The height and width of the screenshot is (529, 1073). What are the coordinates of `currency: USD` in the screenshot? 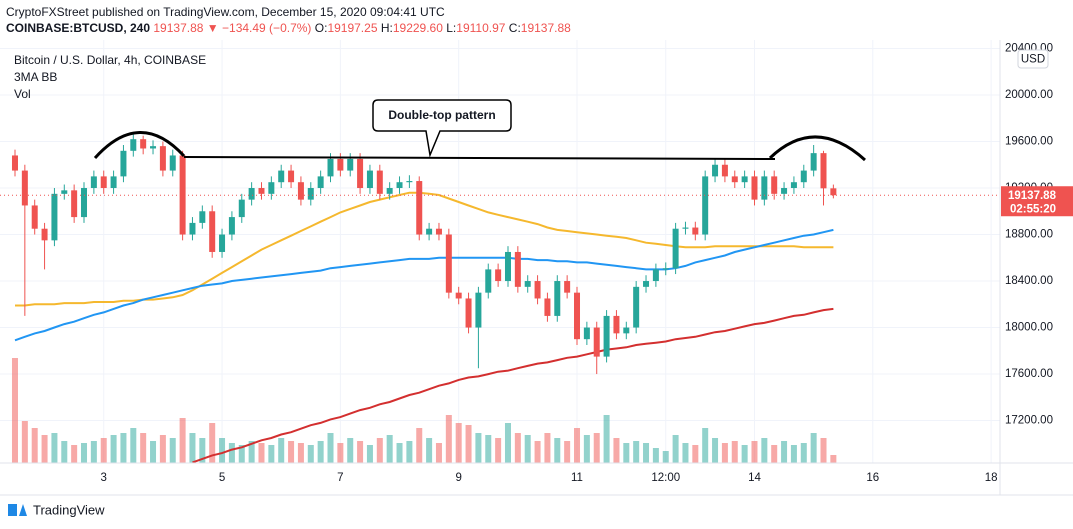 It's located at (1033, 60).